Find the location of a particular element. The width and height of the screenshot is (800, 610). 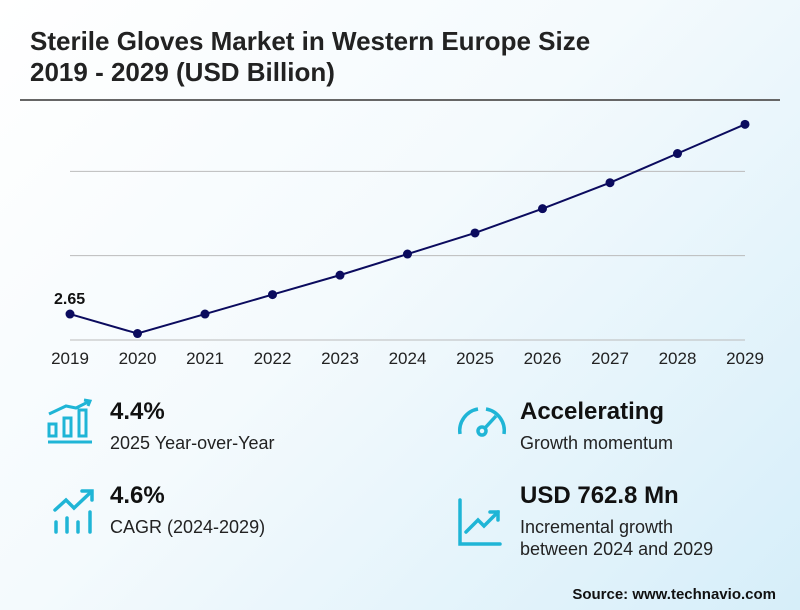

x-tick-label: 2020 is located at coordinates (138, 358).